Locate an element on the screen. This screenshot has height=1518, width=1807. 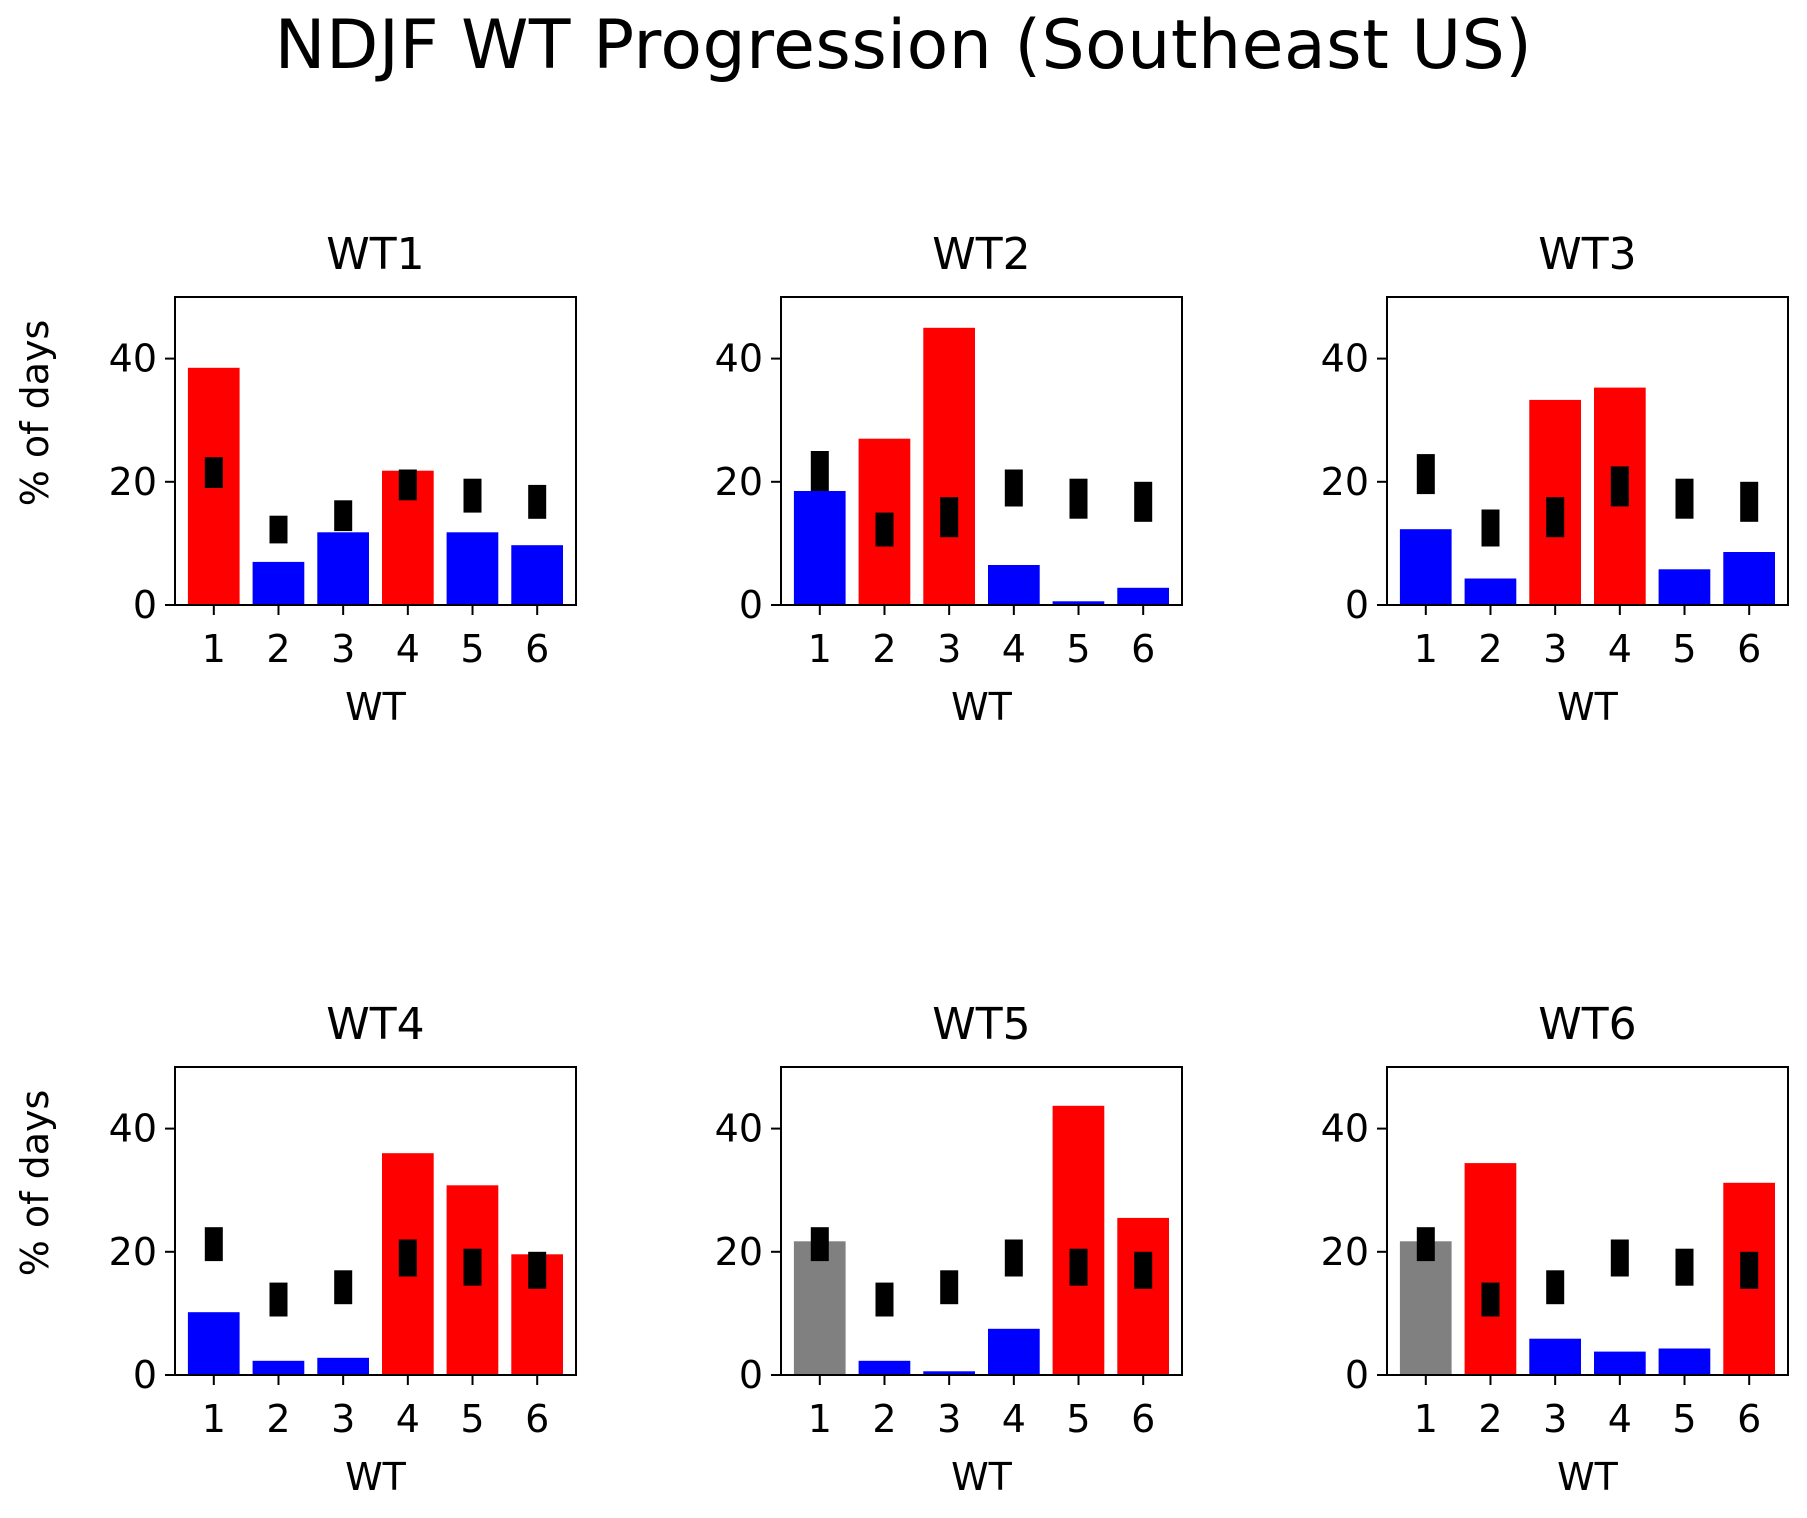
subplot-2: 0 20 40 1 2 3 4 5 6 WT2 WT is located at coordinates (949, 479).